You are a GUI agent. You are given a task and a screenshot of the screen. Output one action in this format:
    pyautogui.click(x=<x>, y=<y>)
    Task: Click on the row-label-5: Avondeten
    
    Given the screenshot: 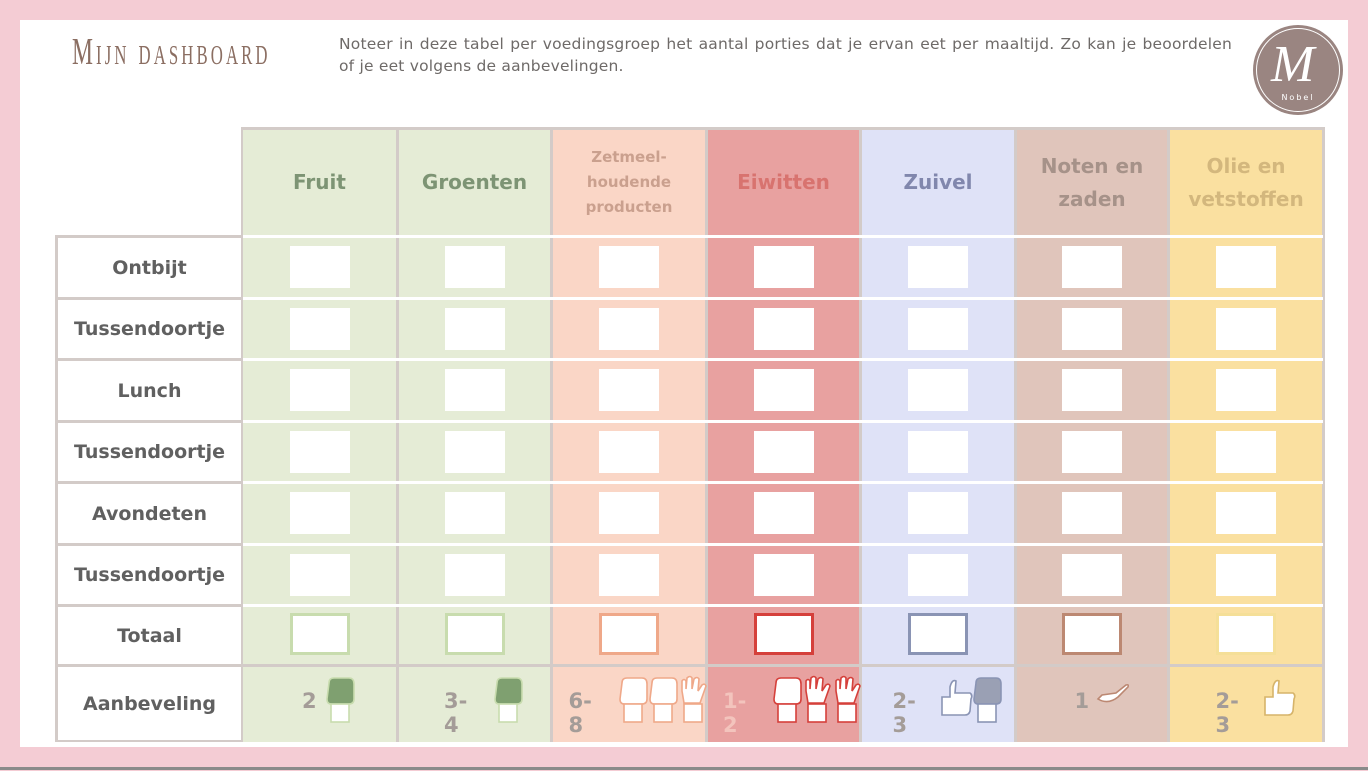 What is the action you would take?
    pyautogui.click(x=149, y=513)
    